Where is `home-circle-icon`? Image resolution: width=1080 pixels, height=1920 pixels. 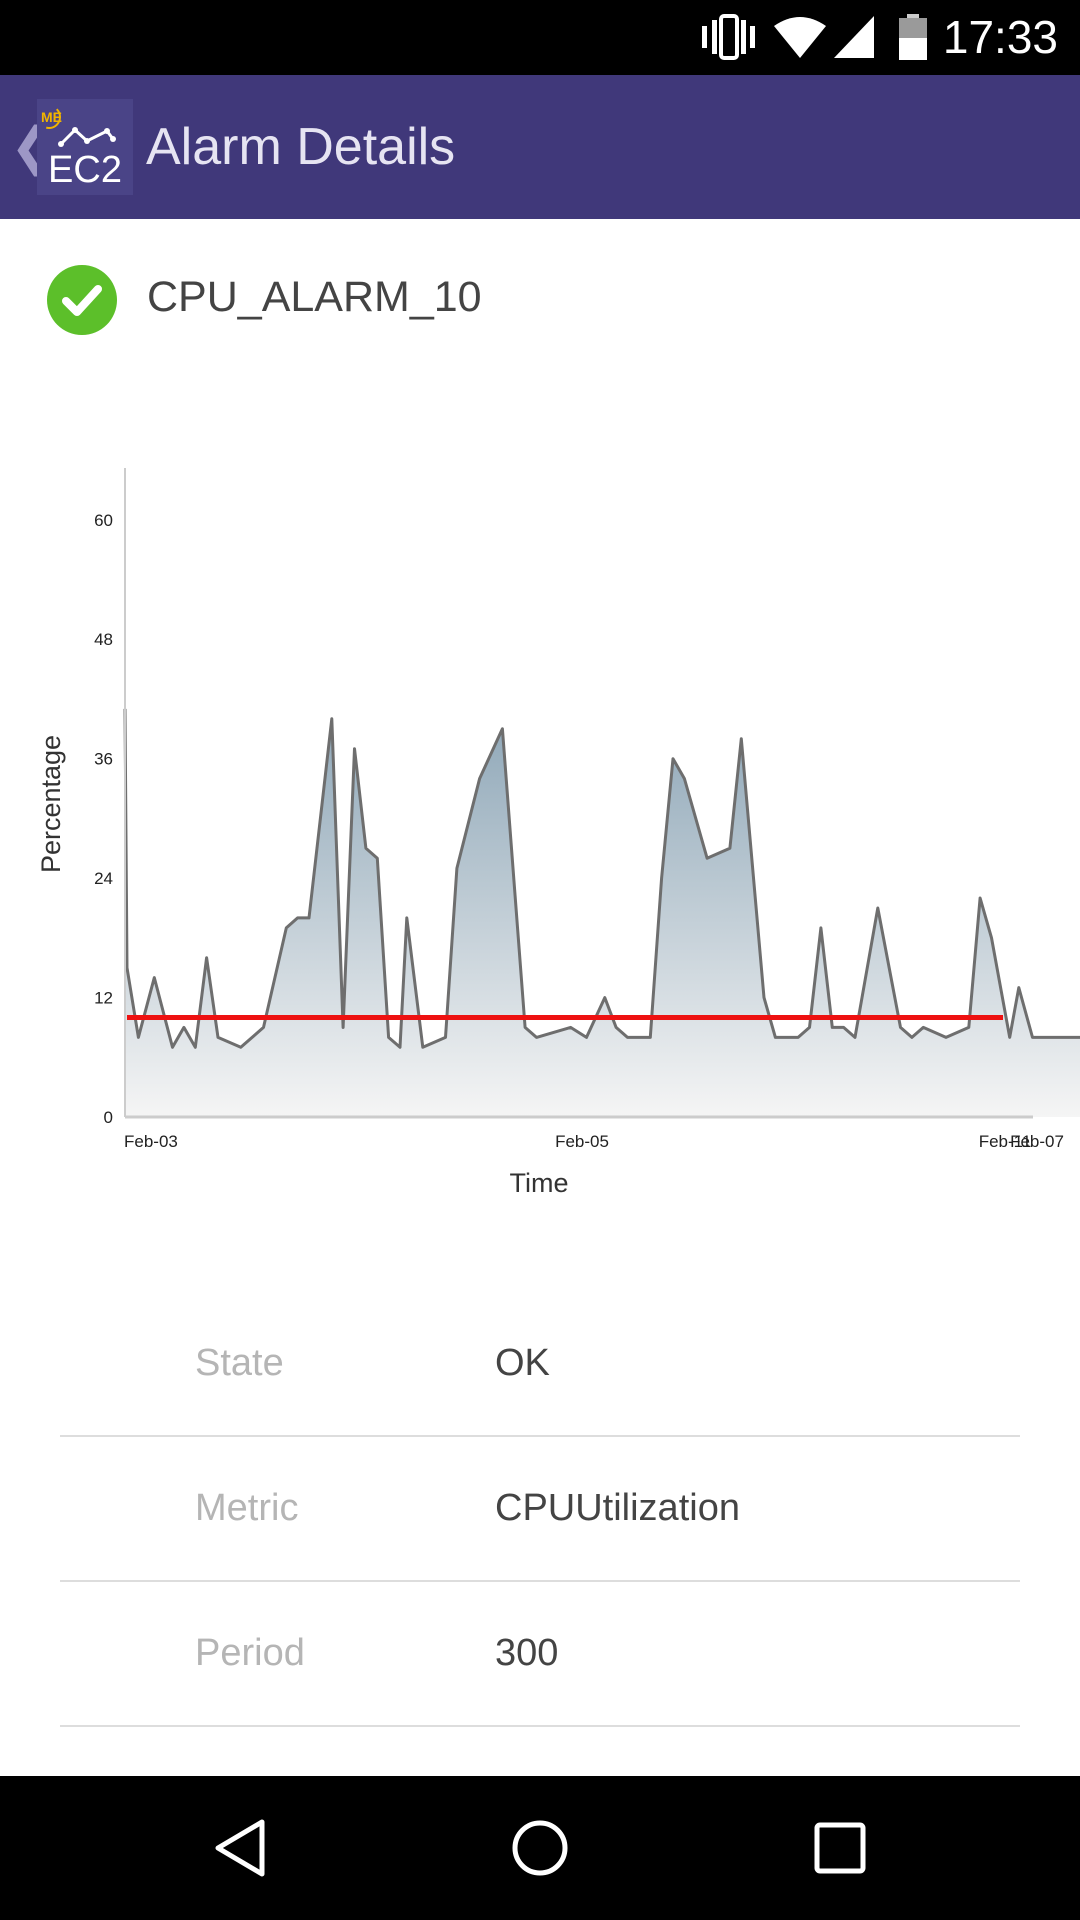 home-circle-icon is located at coordinates (540, 1848).